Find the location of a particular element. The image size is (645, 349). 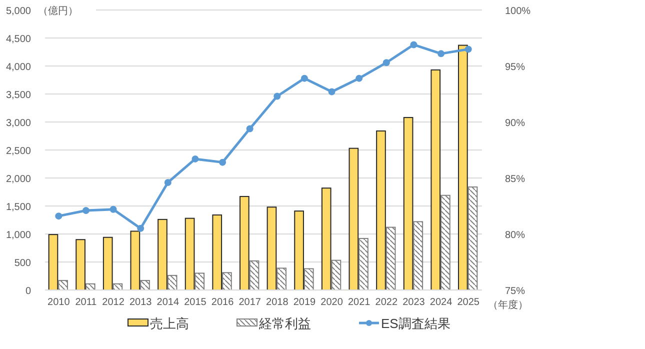

y-tick-label: 1,500 is located at coordinates (19, 207).